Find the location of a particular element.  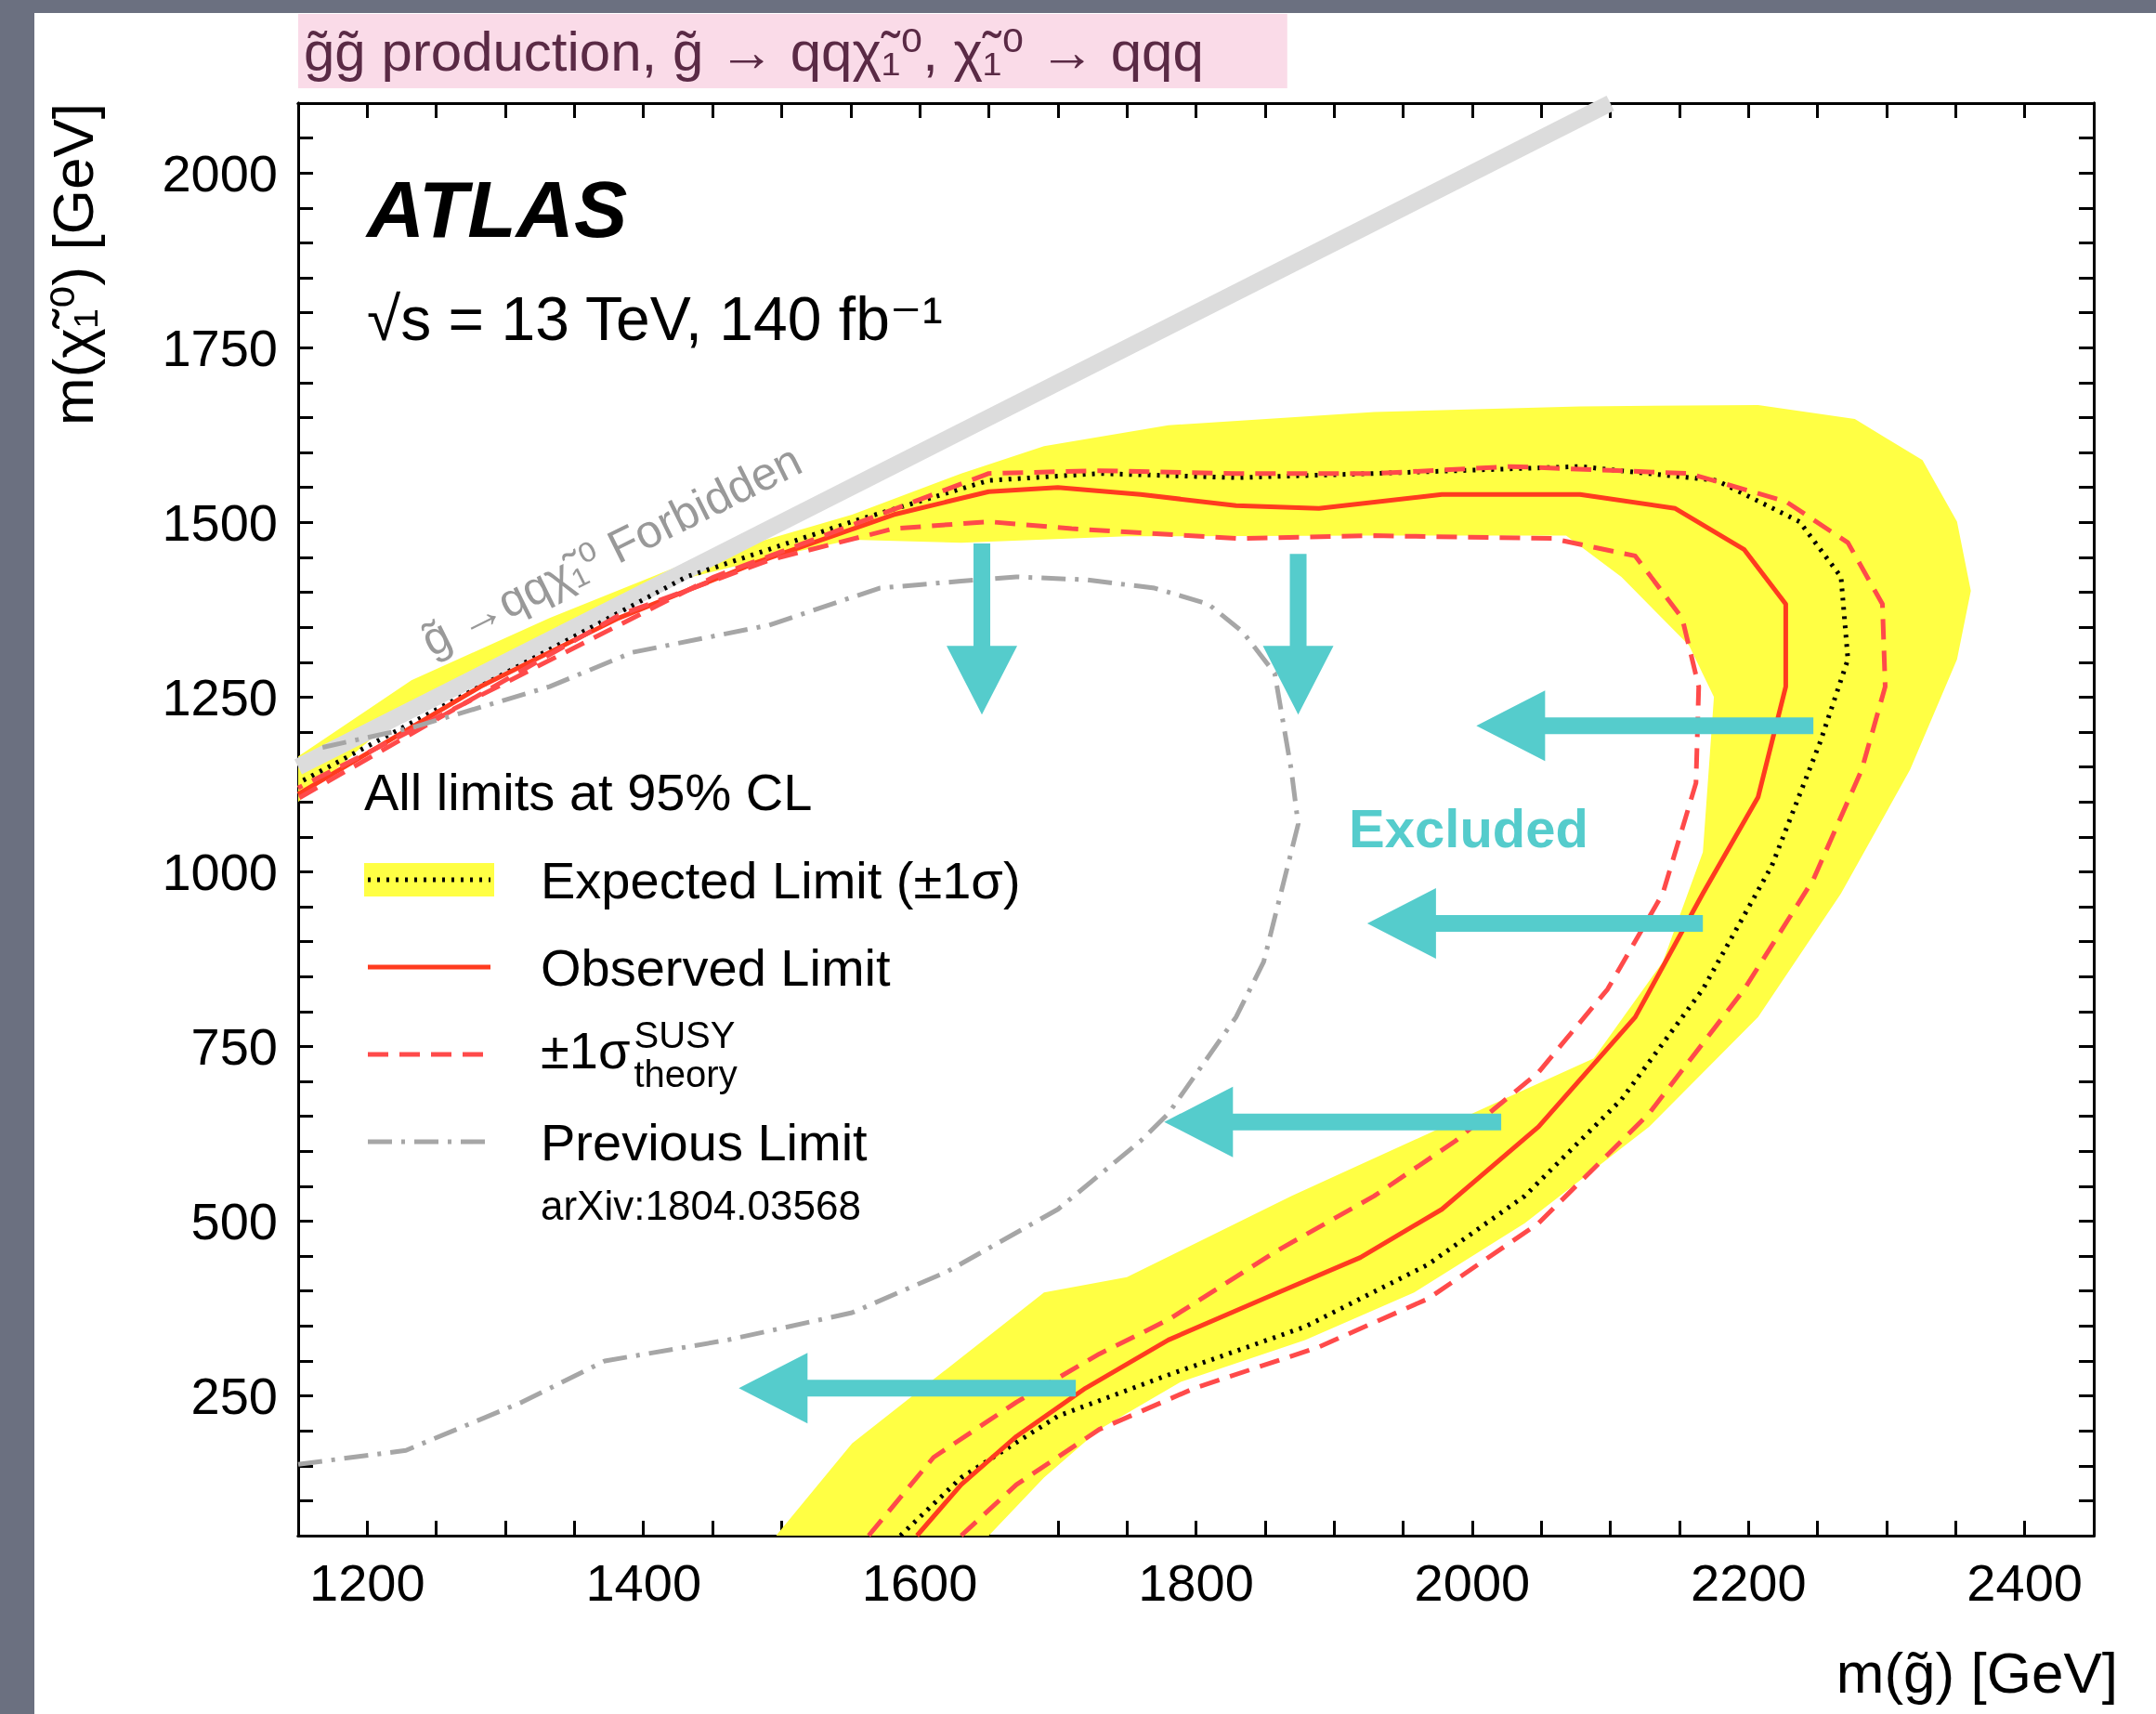

annotation: √s = 13 TeV, 140 fb⁻¹ is located at coordinates (655, 318).